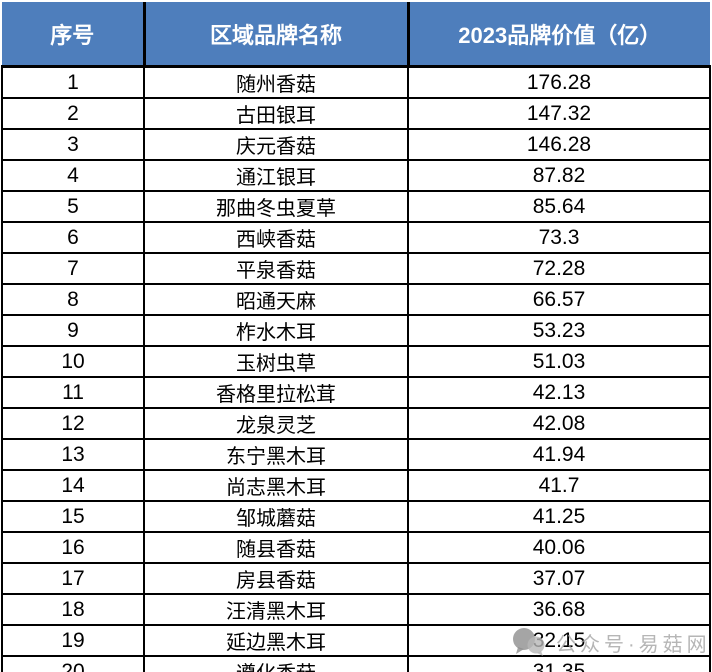 This screenshot has width=712, height=672. Describe the element at coordinates (73, 392) in the screenshot. I see `rank-cell: 11` at that location.